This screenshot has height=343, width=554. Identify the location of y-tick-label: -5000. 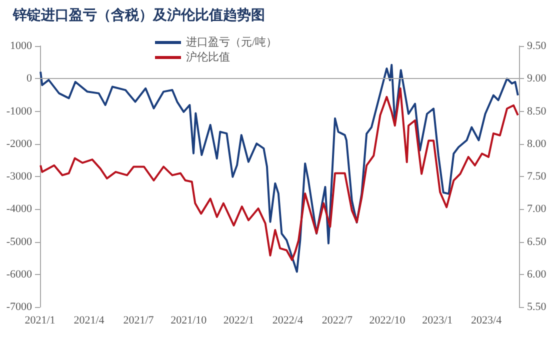
(19, 242).